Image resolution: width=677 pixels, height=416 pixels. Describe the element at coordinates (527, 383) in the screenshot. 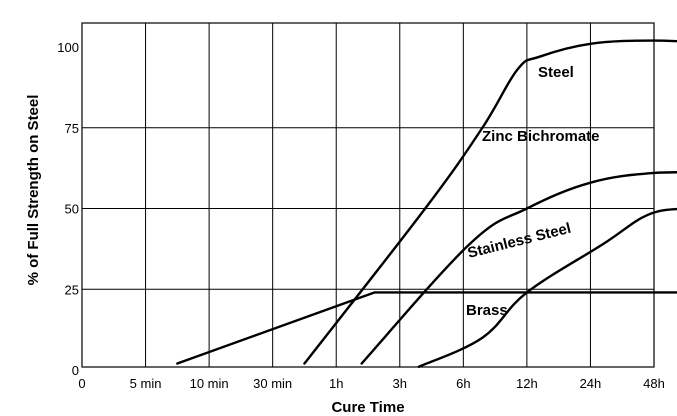

I see `x-tick-label: 12h` at that location.